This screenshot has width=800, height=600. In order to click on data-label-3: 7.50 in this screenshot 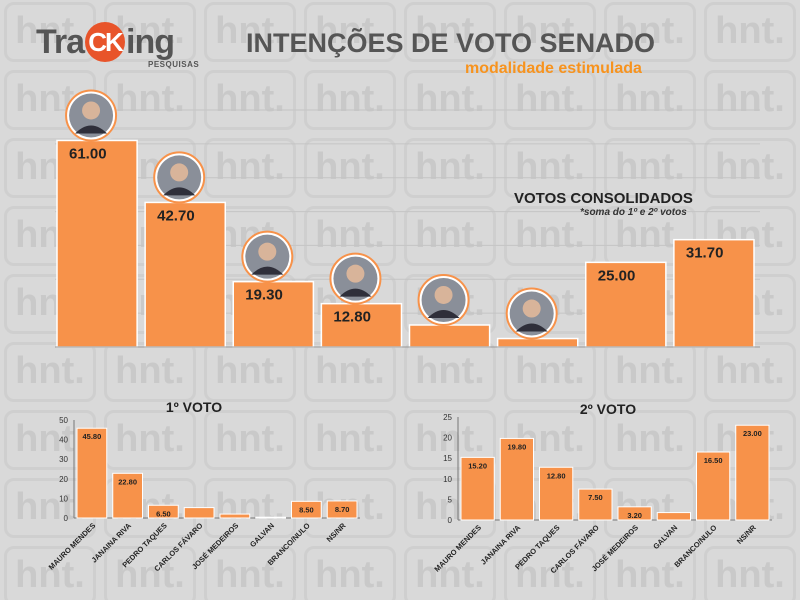, I will do `click(595, 497)`.